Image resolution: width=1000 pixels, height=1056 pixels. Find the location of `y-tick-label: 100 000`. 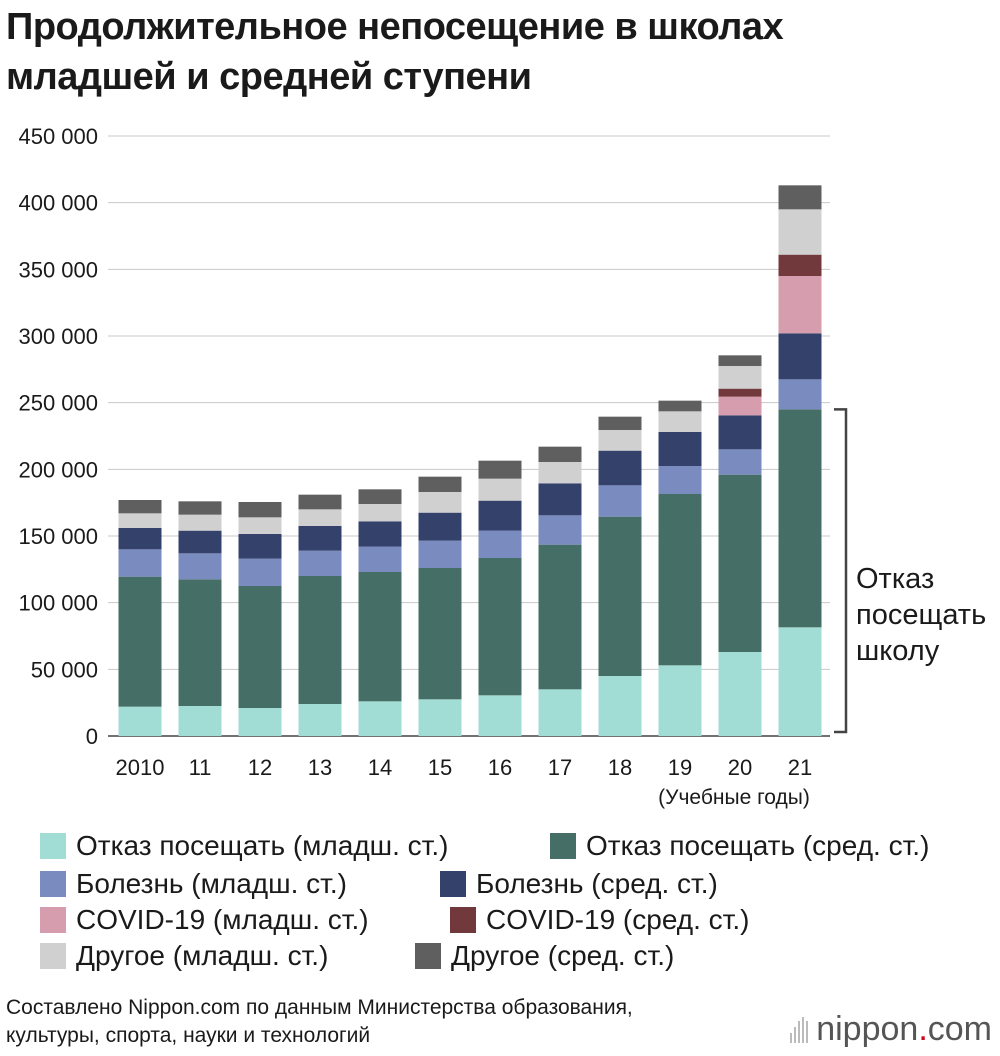

y-tick-label: 100 000 is located at coordinates (58, 603).